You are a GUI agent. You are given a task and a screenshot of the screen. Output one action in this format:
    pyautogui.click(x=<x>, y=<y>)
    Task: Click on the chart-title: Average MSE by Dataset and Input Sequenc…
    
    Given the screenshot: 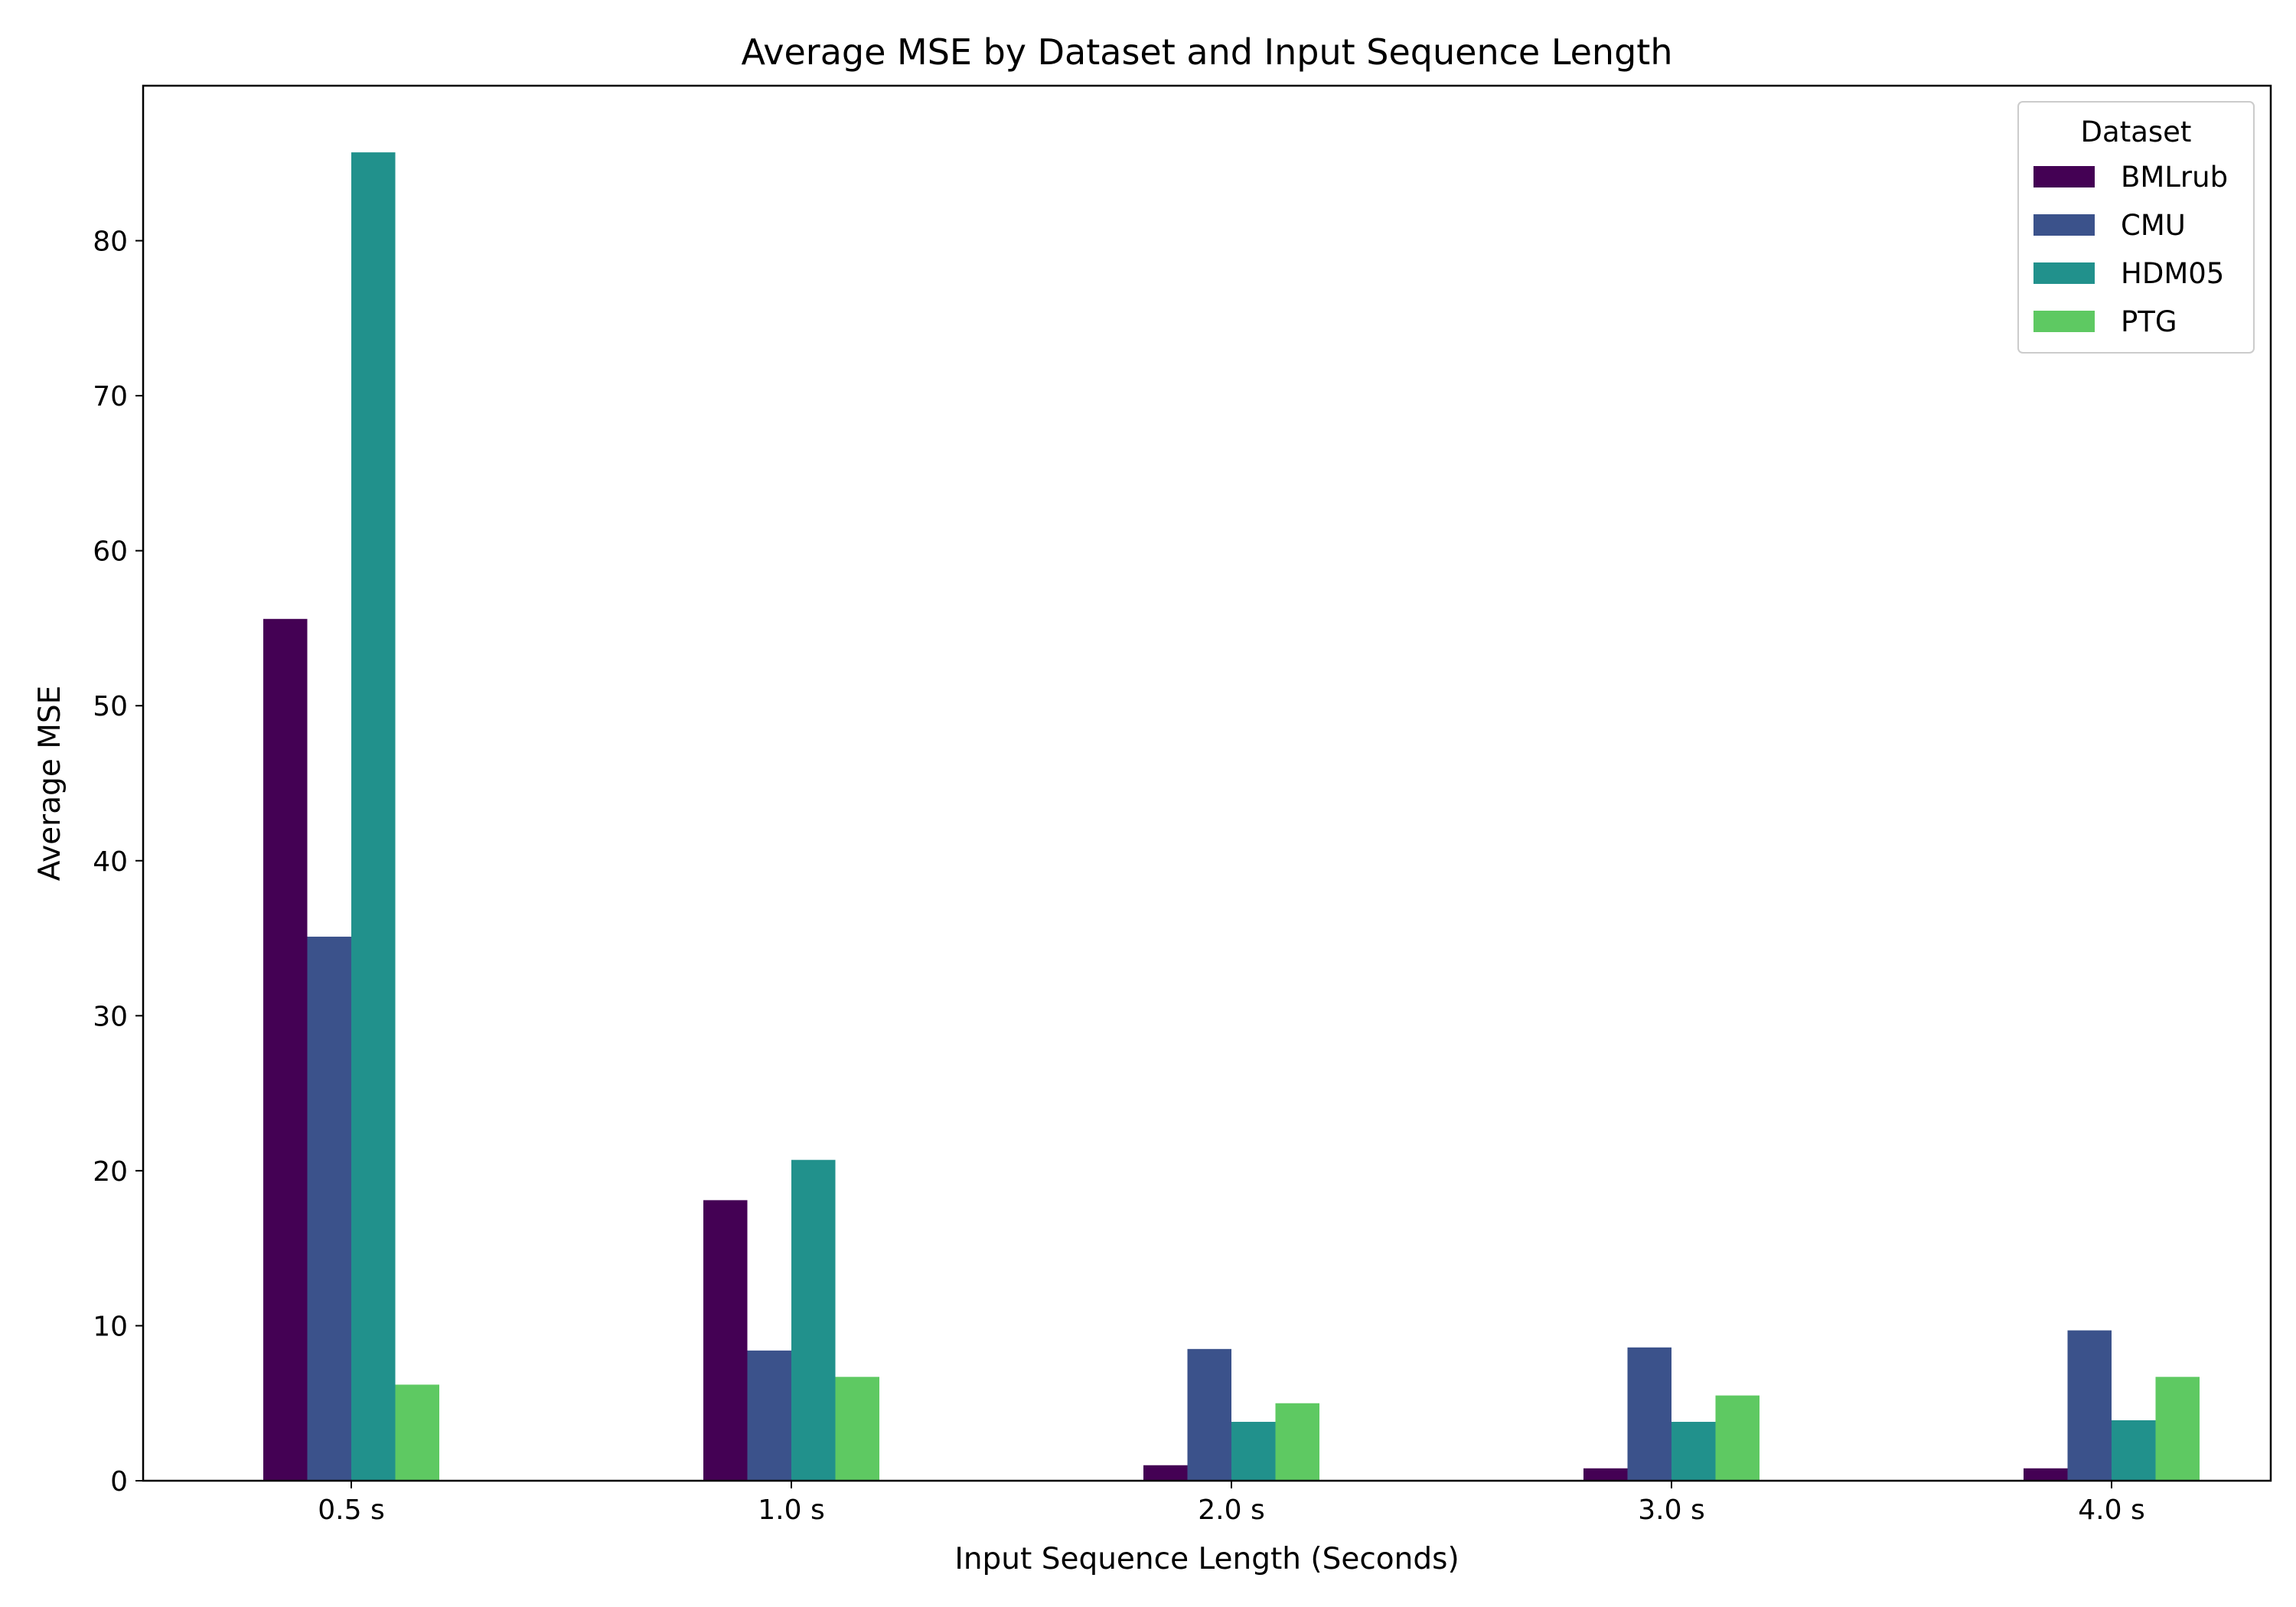 What is the action you would take?
    pyautogui.click(x=1207, y=52)
    